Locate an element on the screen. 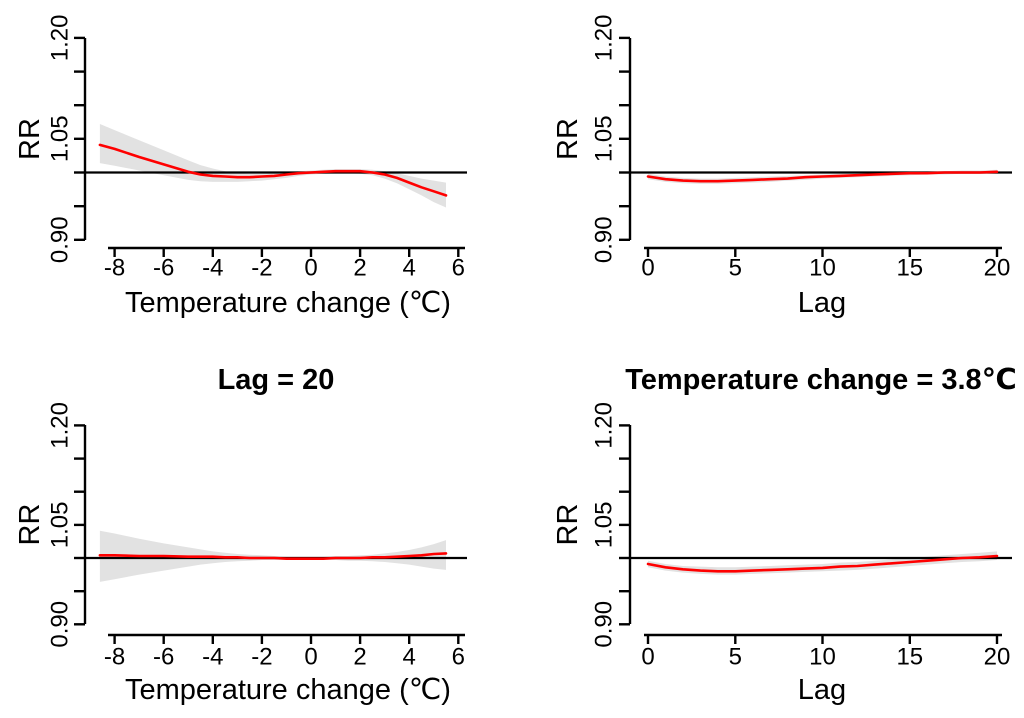  top-left-x-tick-label: -6 is located at coordinates (163, 268).